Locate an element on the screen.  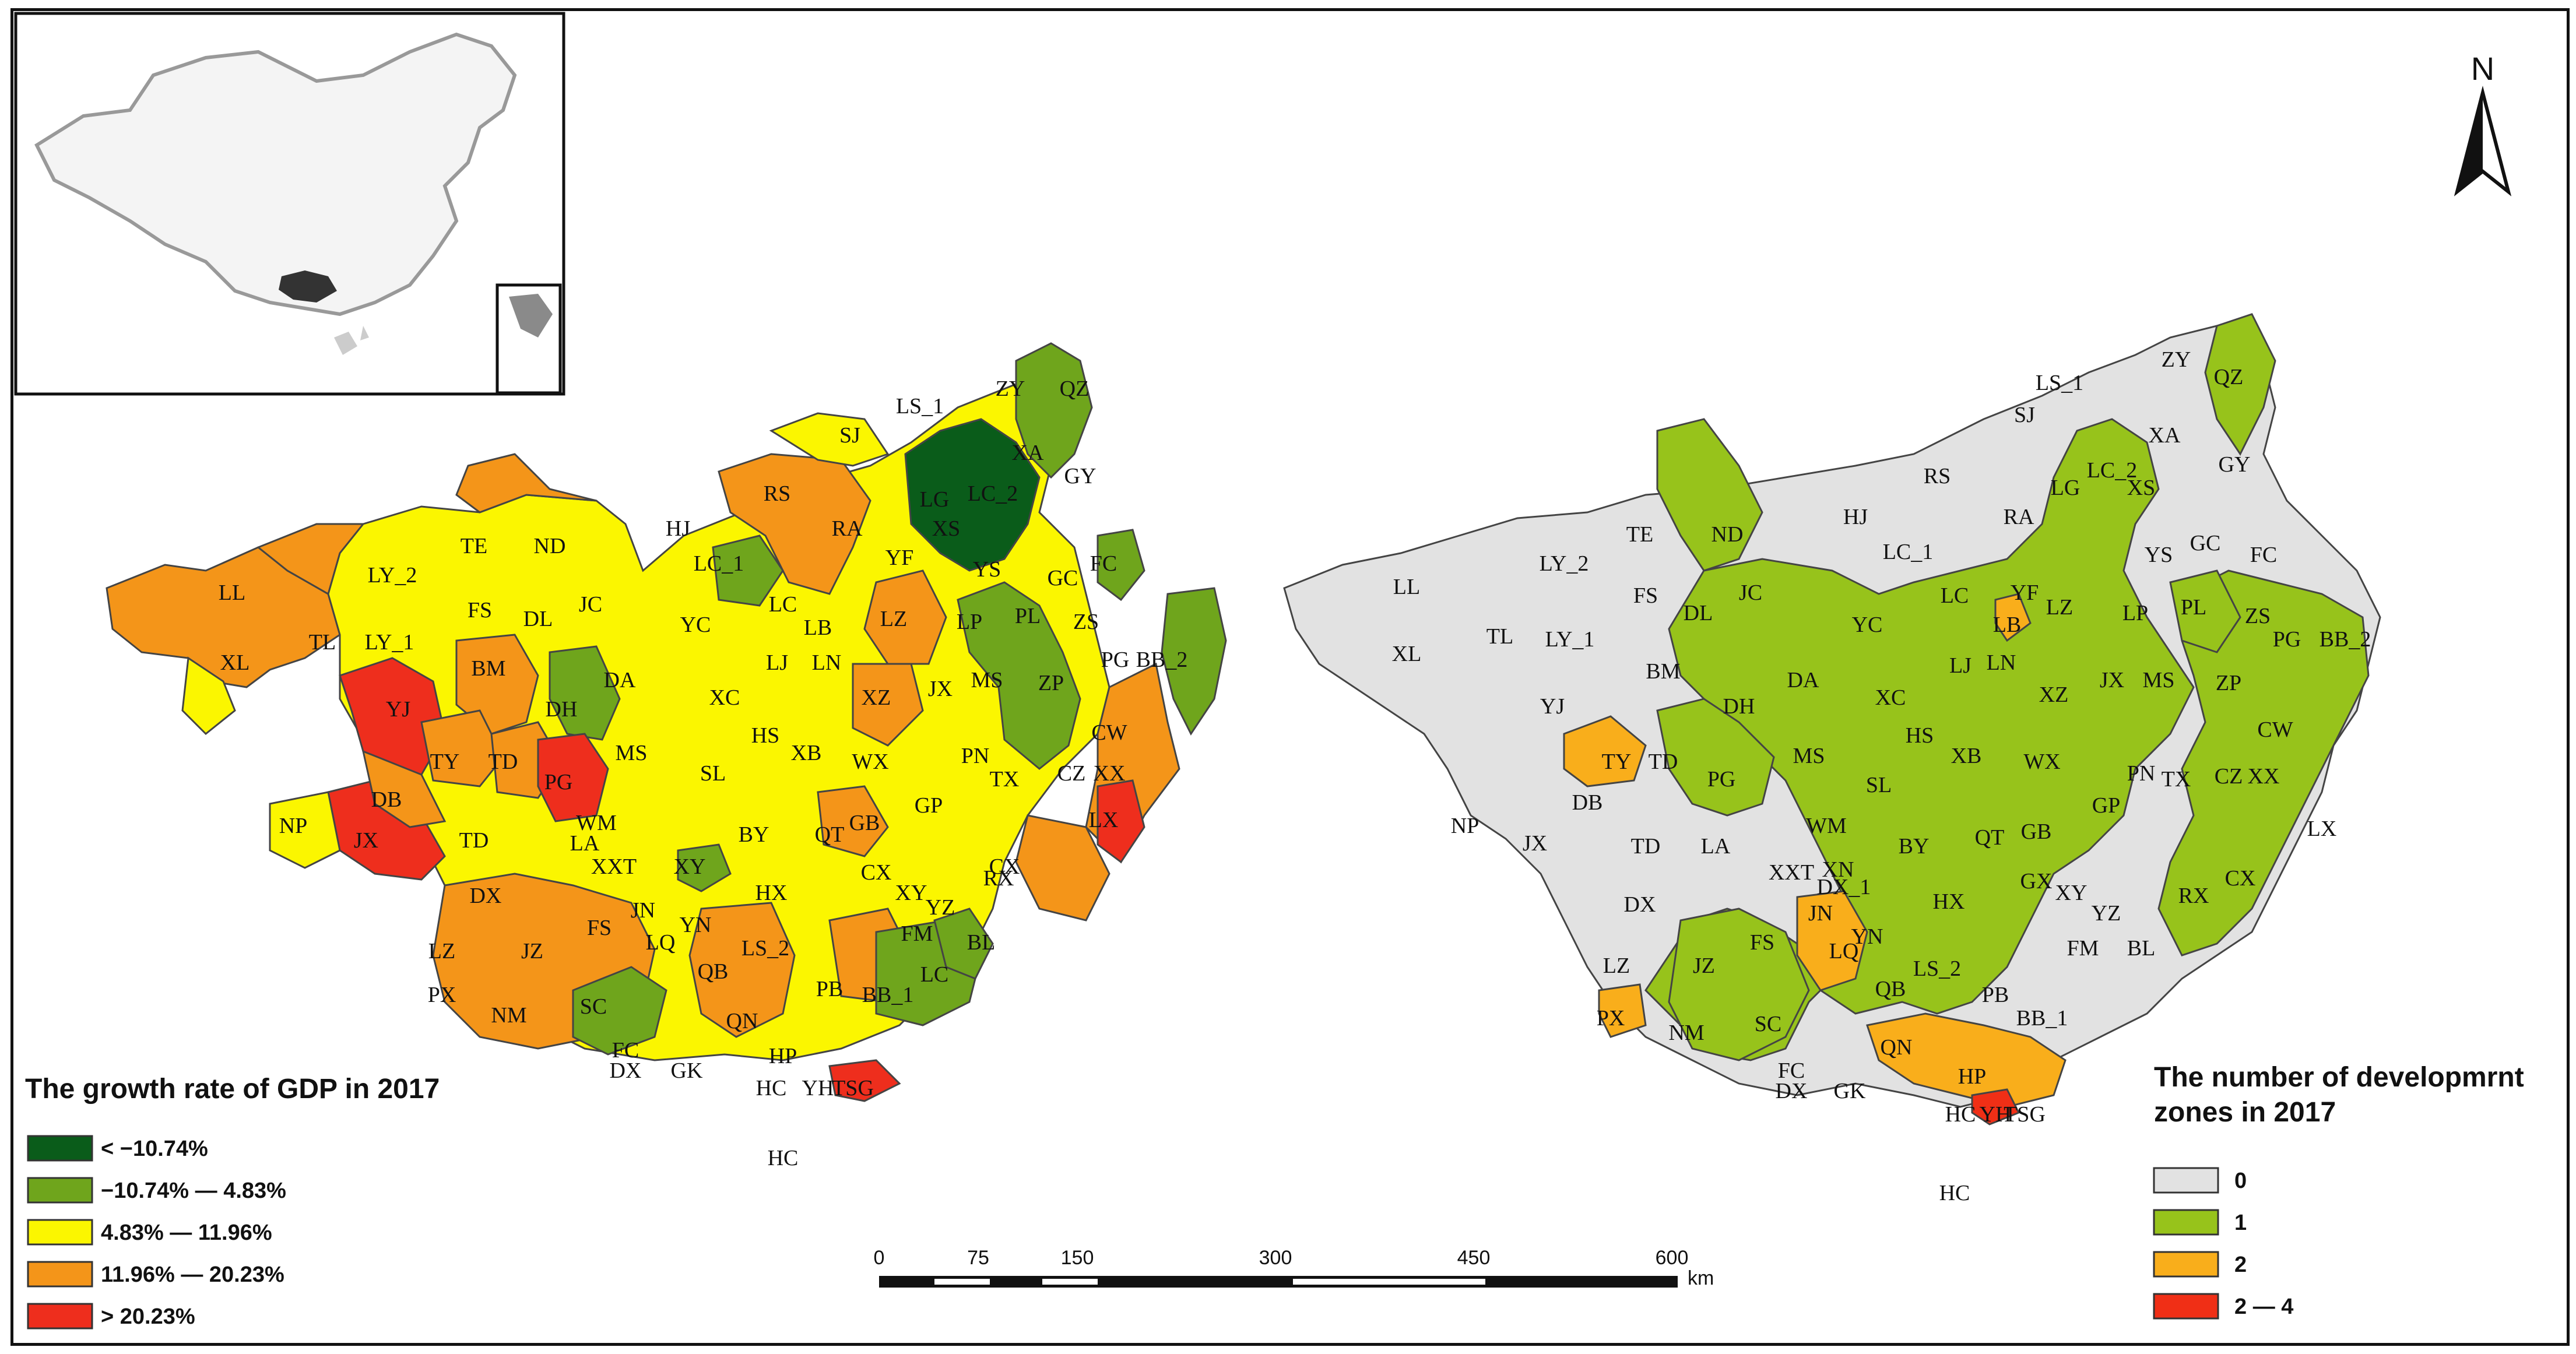
right-region-label-64: JX is located at coordinates (1535, 843).